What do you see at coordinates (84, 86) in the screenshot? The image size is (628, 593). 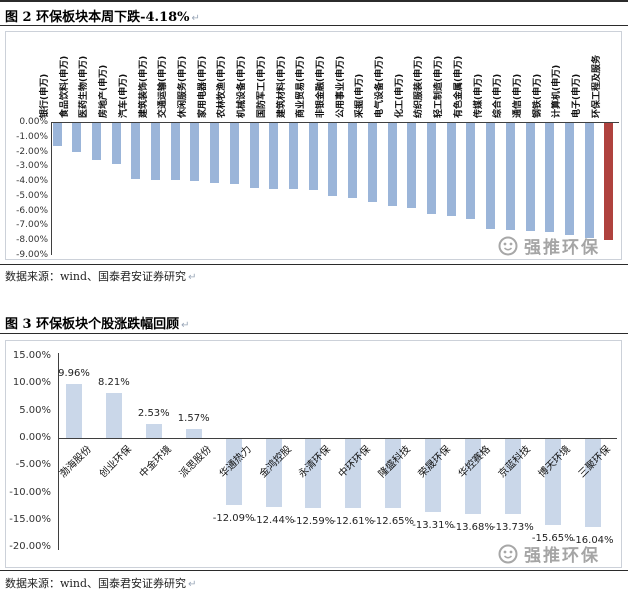 I see `x-axis-category-label: 医药生物(申万)` at bounding box center [84, 86].